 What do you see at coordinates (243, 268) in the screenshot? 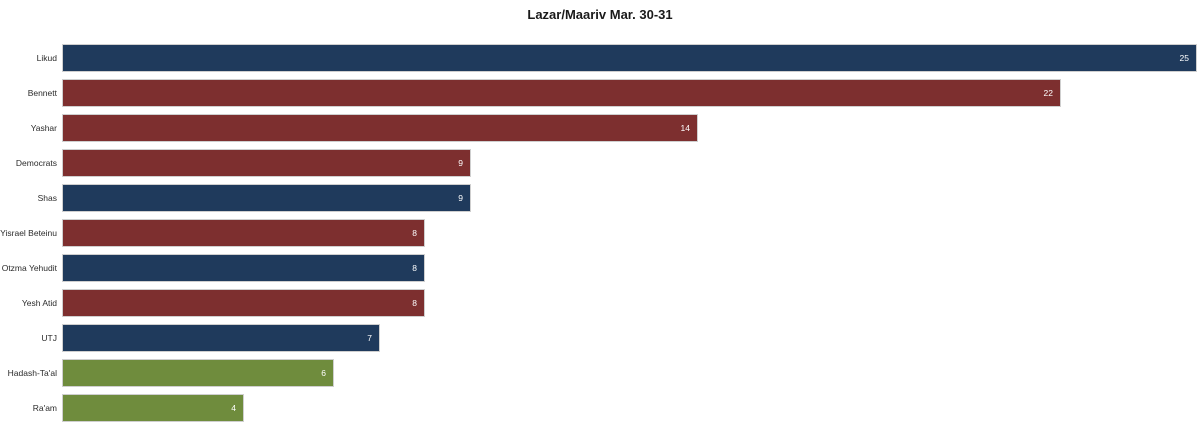
I see `bar-otzma-yehudit: 8` at bounding box center [243, 268].